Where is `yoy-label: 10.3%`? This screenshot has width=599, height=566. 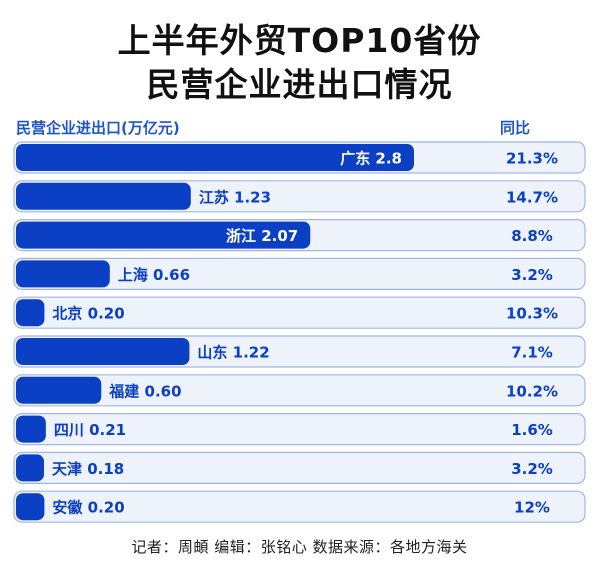
yoy-label: 10.3% is located at coordinates (532, 314).